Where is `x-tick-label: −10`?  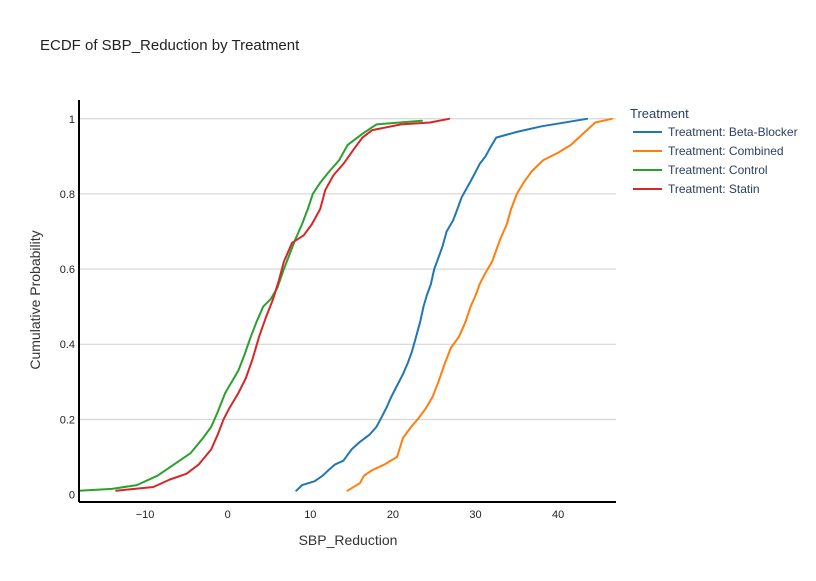
x-tick-label: −10 is located at coordinates (145, 515).